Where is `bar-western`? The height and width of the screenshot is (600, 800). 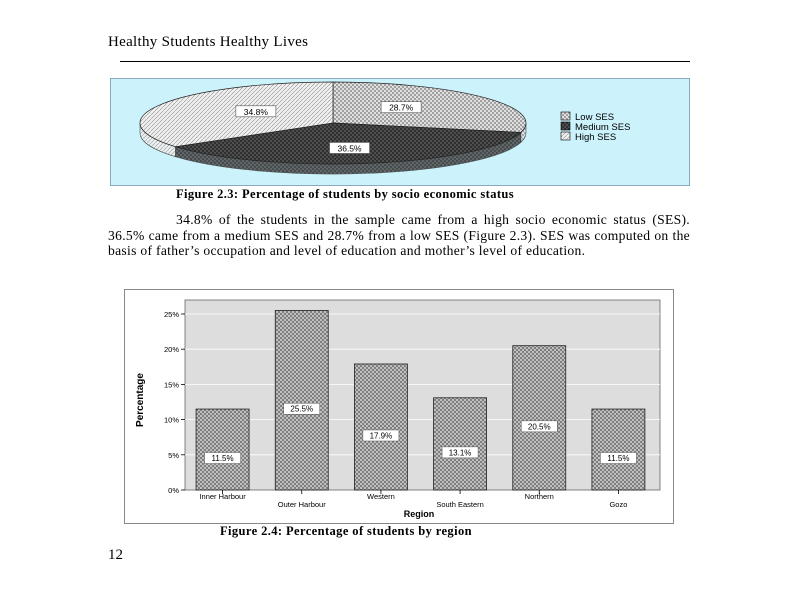
bar-western is located at coordinates (381, 427).